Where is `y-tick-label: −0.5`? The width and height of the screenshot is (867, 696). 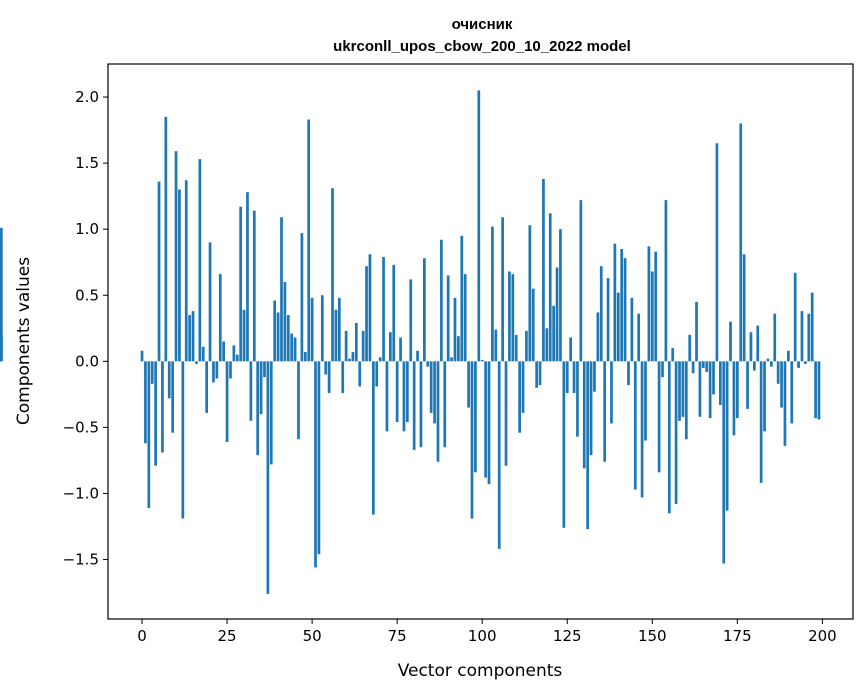 y-tick-label: −0.5 is located at coordinates (81, 427).